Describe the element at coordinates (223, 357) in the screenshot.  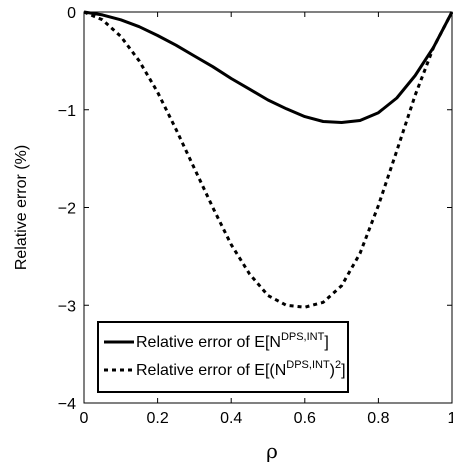
I see `legend-box` at that location.